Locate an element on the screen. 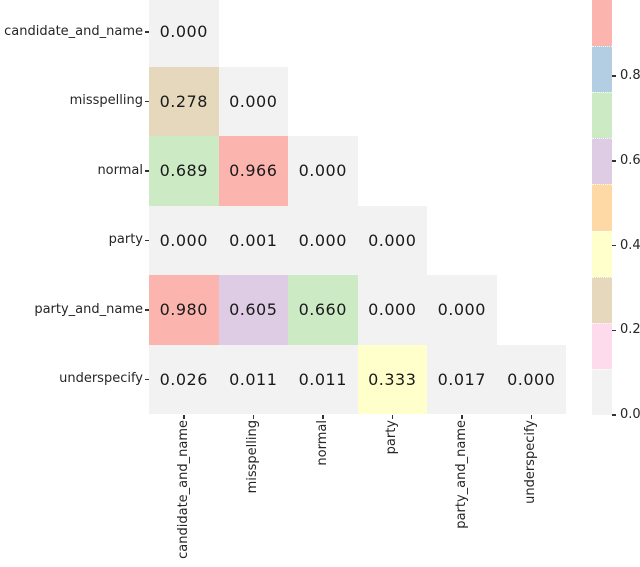  heatmap-cell: 0.017 is located at coordinates (462, 379).